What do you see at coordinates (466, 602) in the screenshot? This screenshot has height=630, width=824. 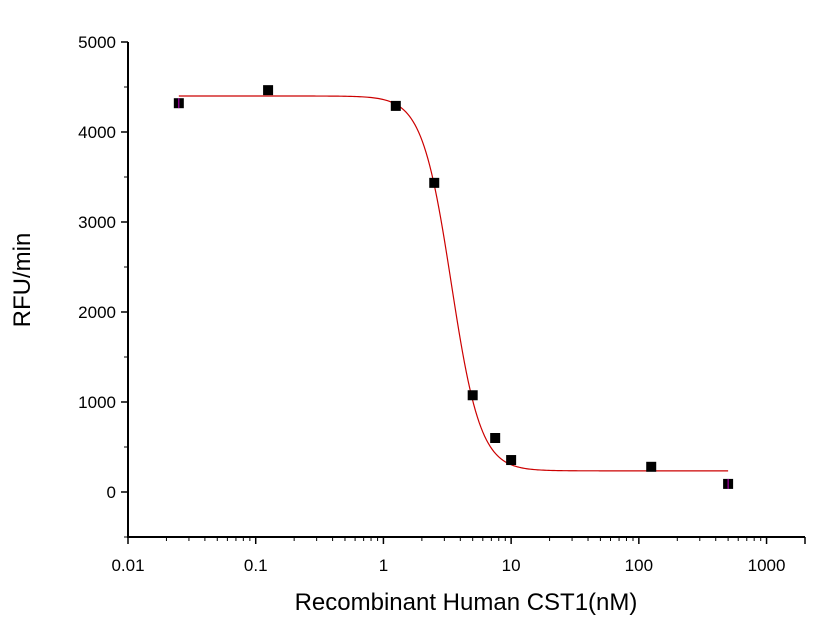 I see `x-axis-label: Recombinant Human CST1(nM)` at bounding box center [466, 602].